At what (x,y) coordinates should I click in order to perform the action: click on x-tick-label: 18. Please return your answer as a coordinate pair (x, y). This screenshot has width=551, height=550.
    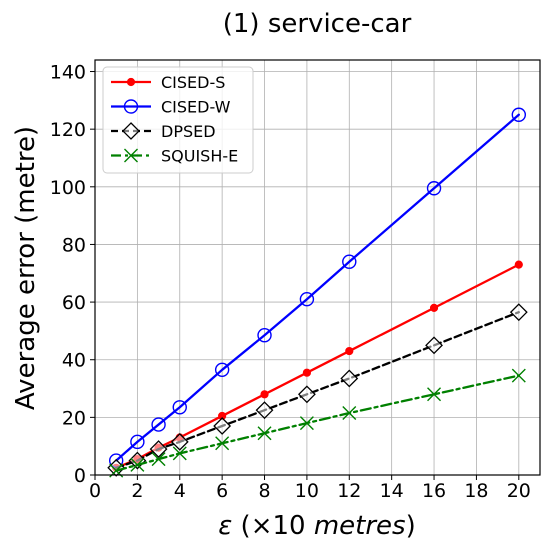
    Looking at the image, I should click on (476, 491).